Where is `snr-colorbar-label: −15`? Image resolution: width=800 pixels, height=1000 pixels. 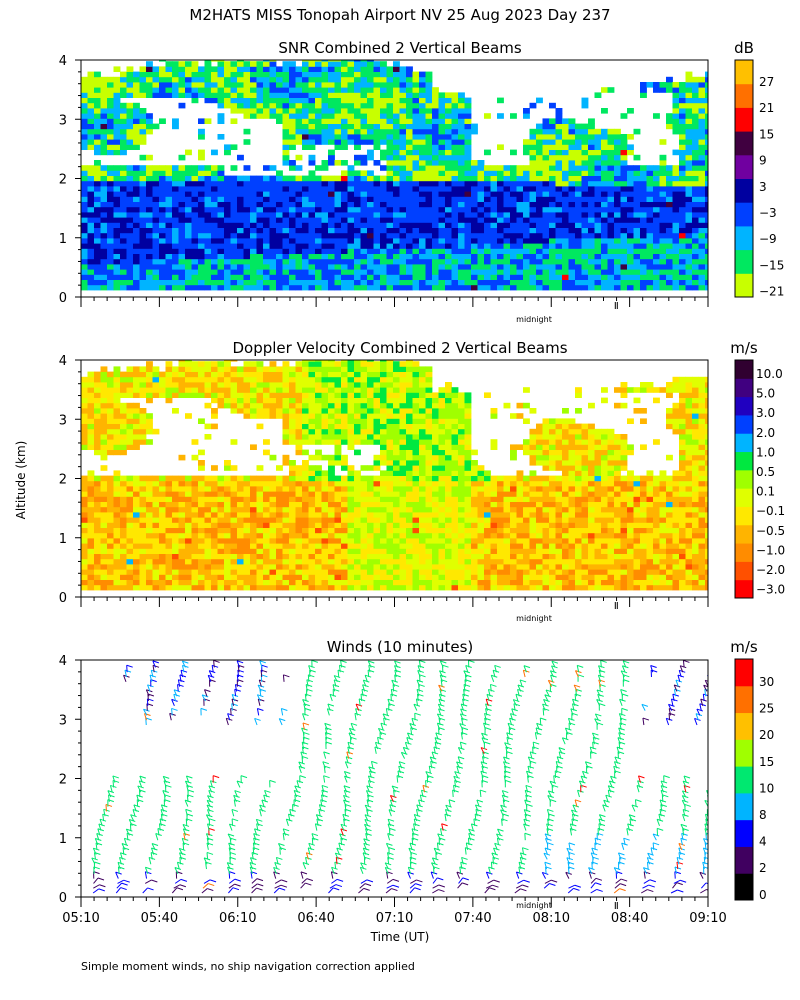 snr-colorbar-label: −15 is located at coordinates (771, 265).